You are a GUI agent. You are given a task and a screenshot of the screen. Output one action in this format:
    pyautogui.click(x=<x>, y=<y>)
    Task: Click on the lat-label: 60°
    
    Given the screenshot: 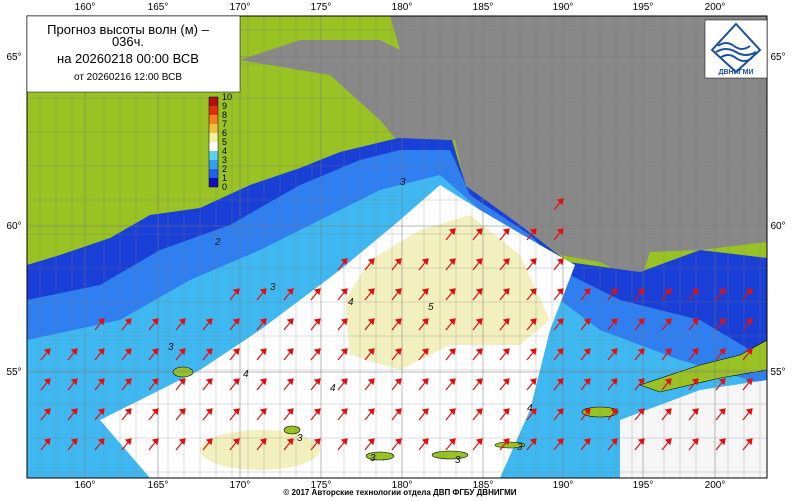 What is the action you would take?
    pyautogui.click(x=777, y=226)
    